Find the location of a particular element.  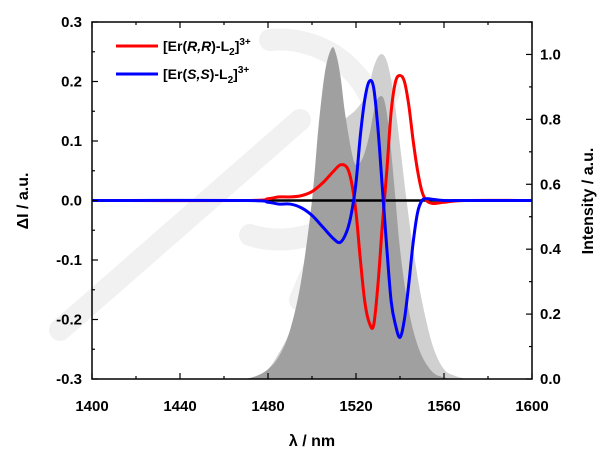

y-right-tick-label: 0.4 is located at coordinates (551, 249).